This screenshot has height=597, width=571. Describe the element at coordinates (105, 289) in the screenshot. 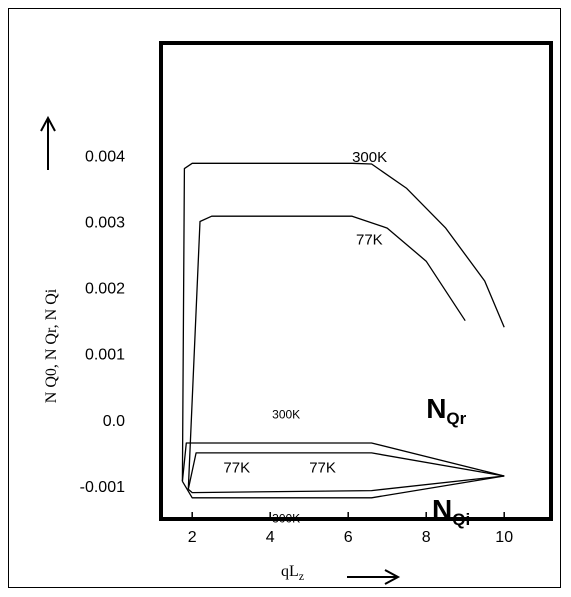

I see `y-tick-label: 0.002` at that location.